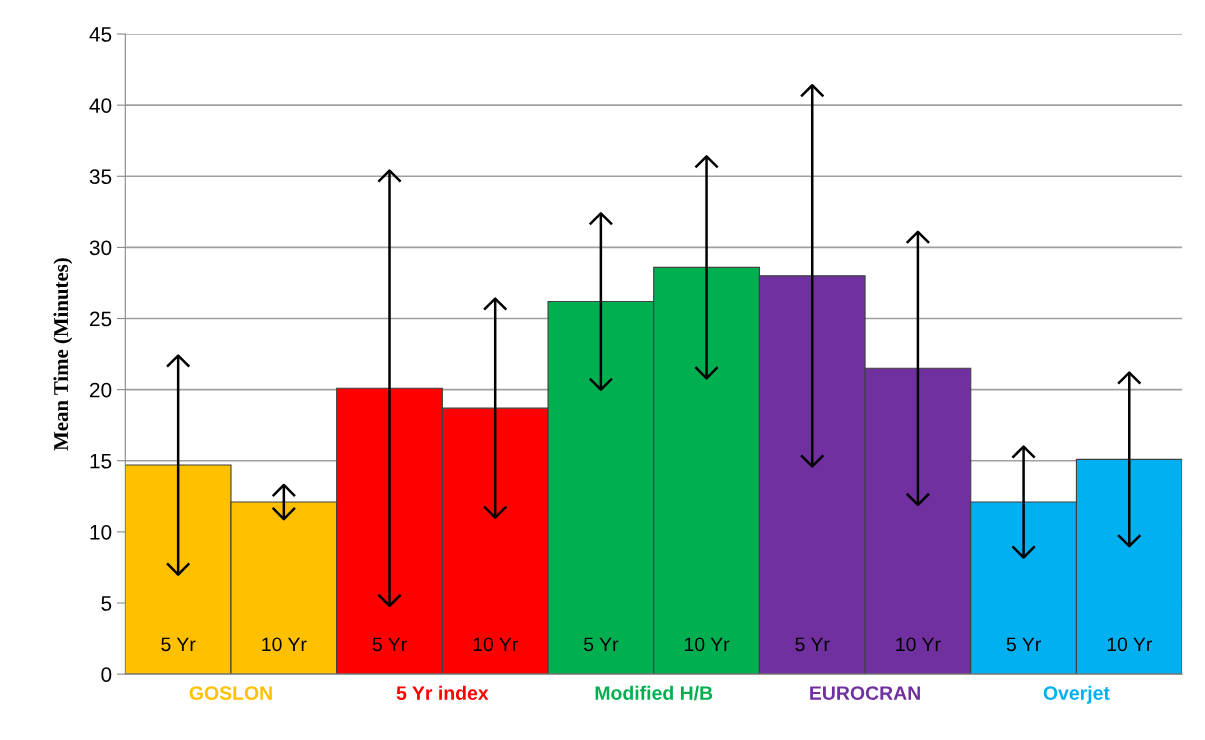  Describe the element at coordinates (100, 177) in the screenshot. I see `y-tick-label: 35` at that location.